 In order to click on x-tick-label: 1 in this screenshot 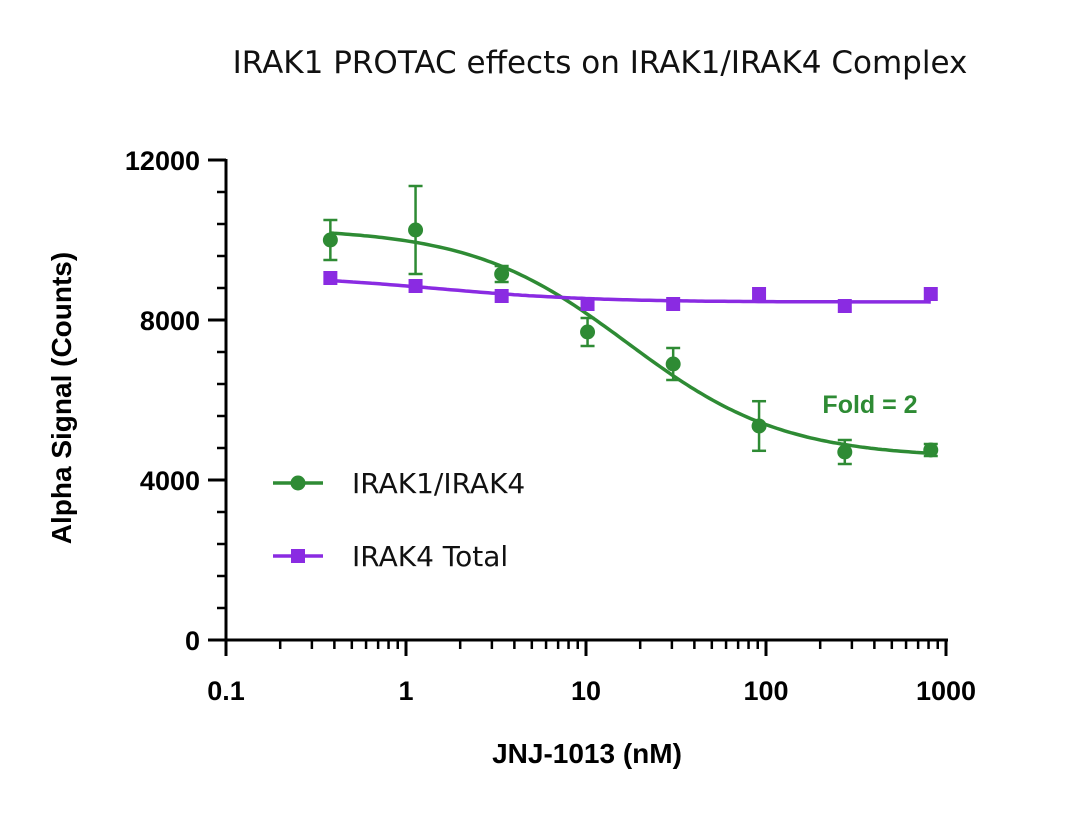, I will do `click(405, 691)`.